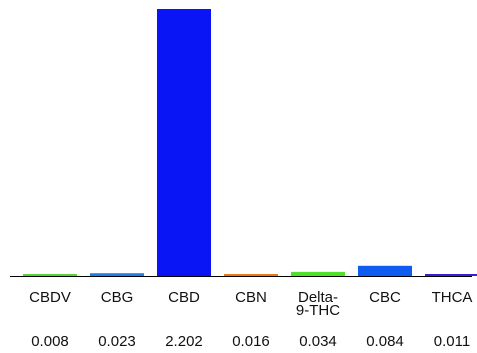 This screenshot has height=353, width=477. What do you see at coordinates (117, 341) in the screenshot?
I see `value-label-1: 0.023` at bounding box center [117, 341].